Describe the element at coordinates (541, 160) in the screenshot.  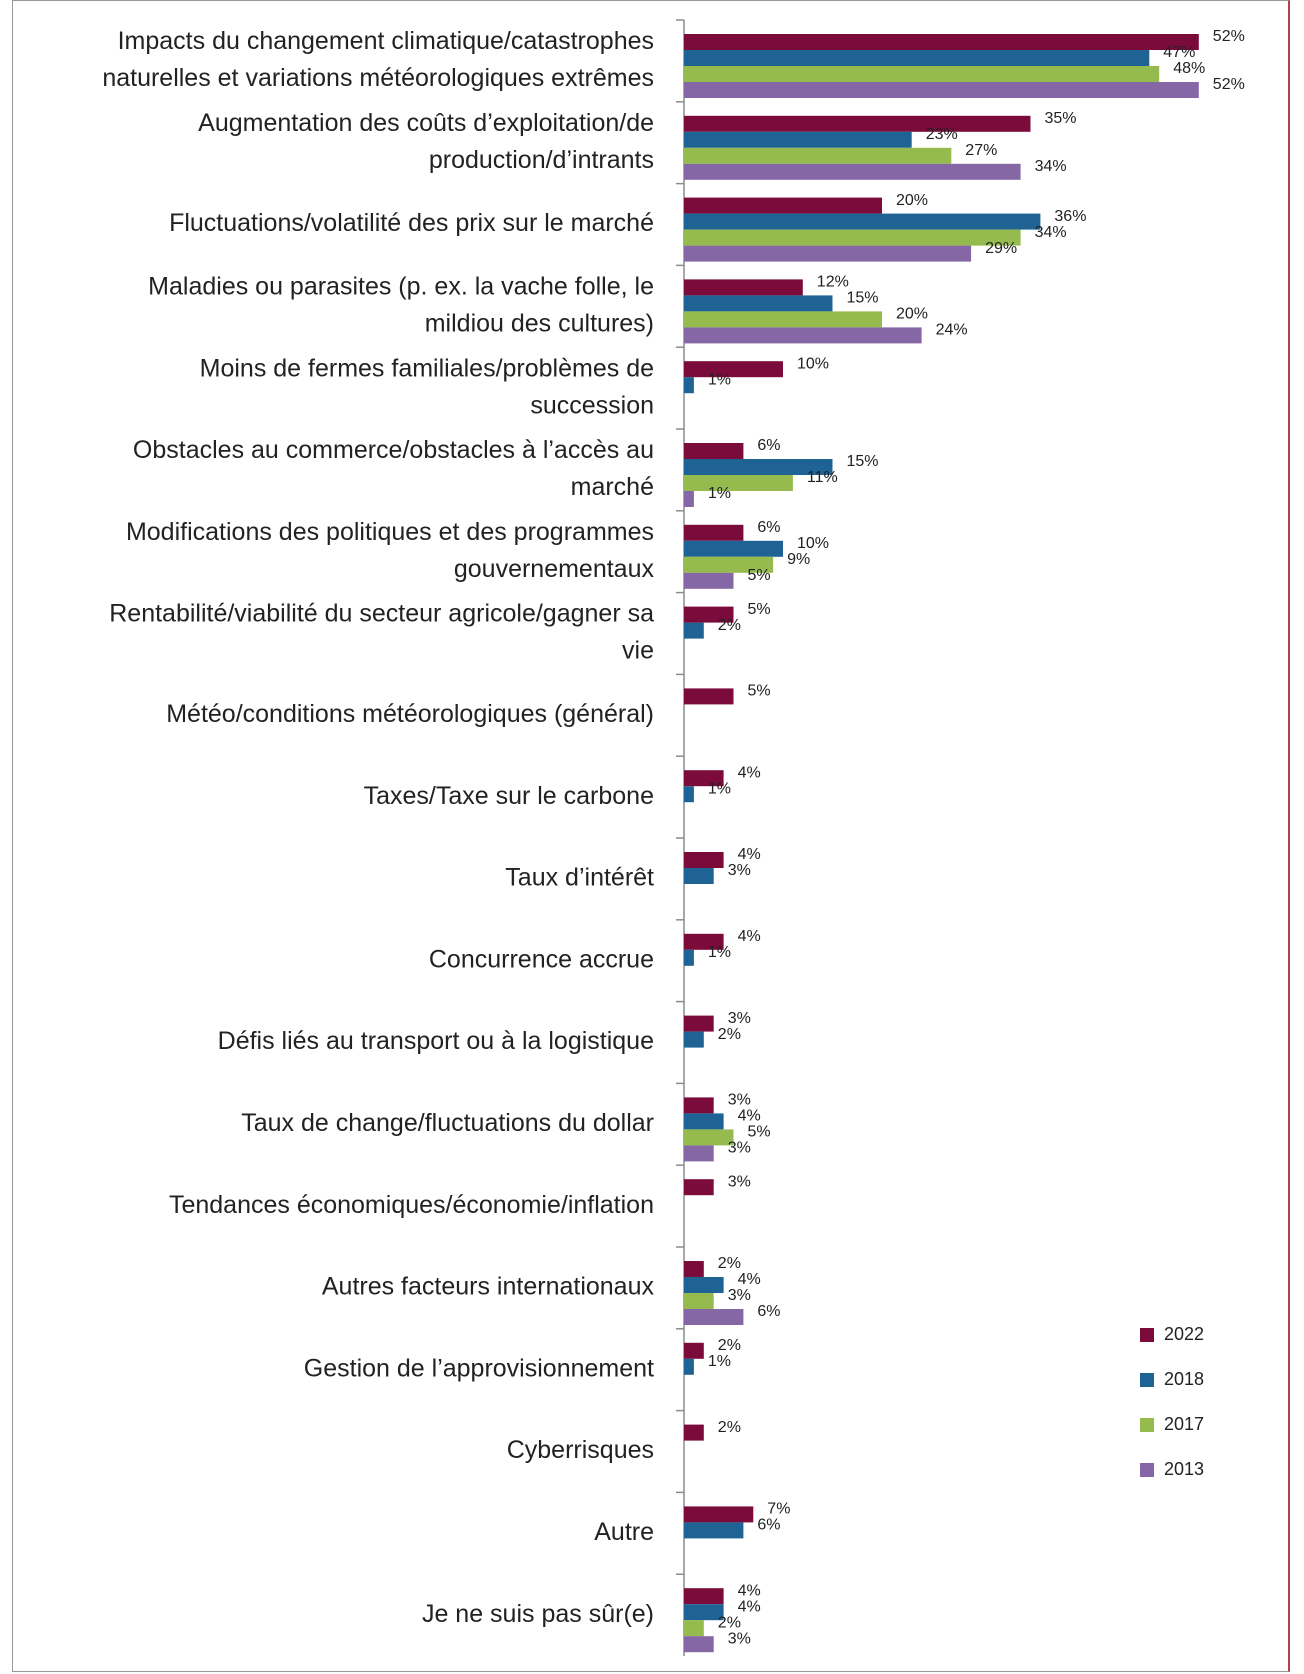
I see `category-label: production/d’intrants` at that location.